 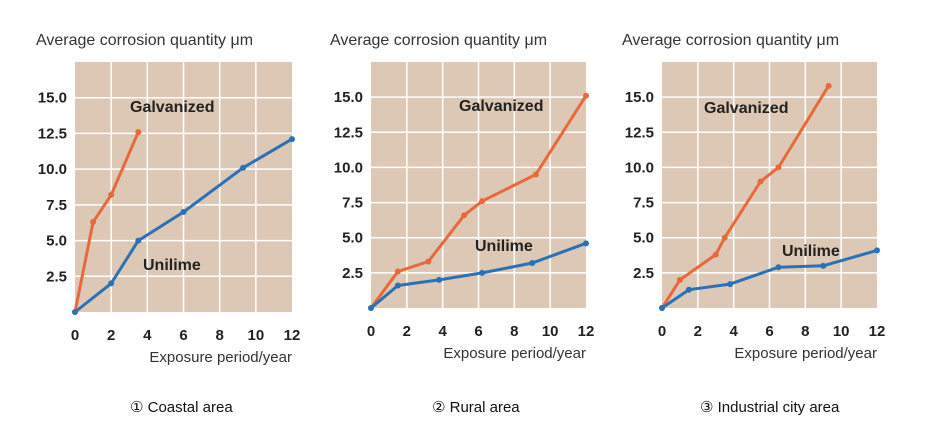 I want to click on chart-caption: ① Coastal area, so click(x=181, y=407).